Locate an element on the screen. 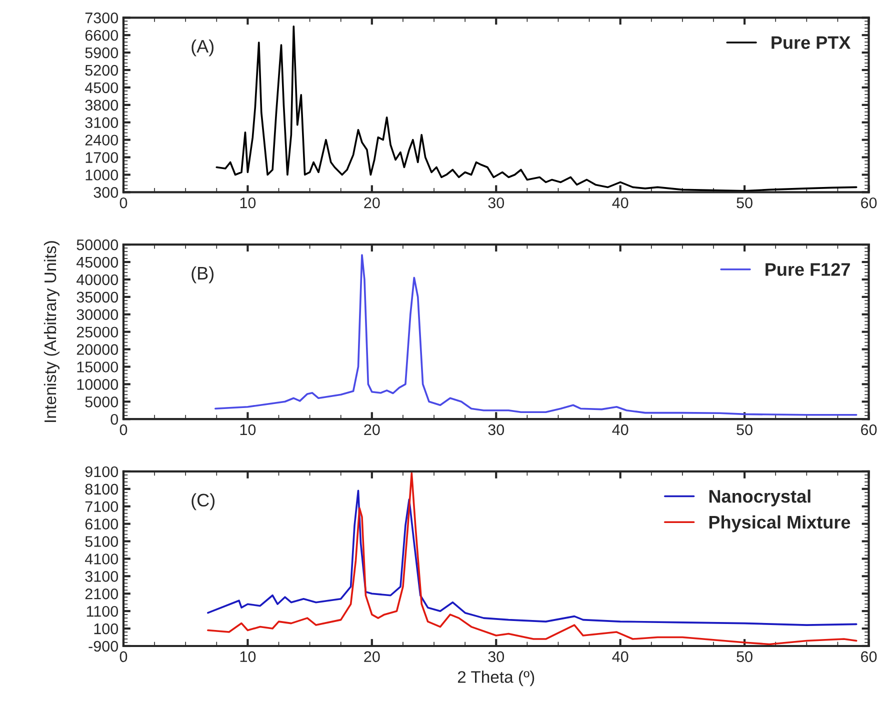 This screenshot has height=706, width=882. y-tick-label: 4500 is located at coordinates (101, 88).